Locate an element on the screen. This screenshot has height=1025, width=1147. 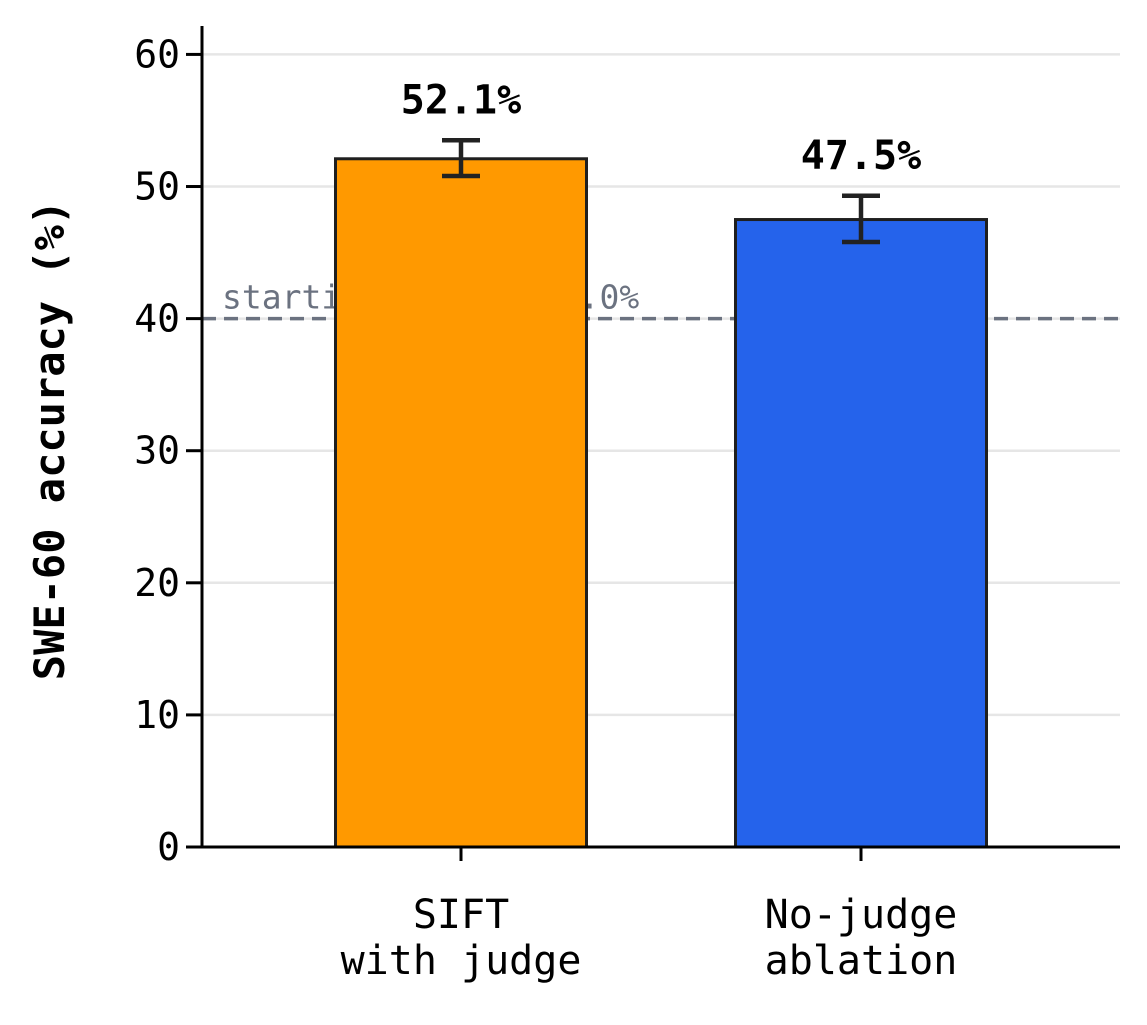
y-tick-label: 50 is located at coordinates (157, 187).